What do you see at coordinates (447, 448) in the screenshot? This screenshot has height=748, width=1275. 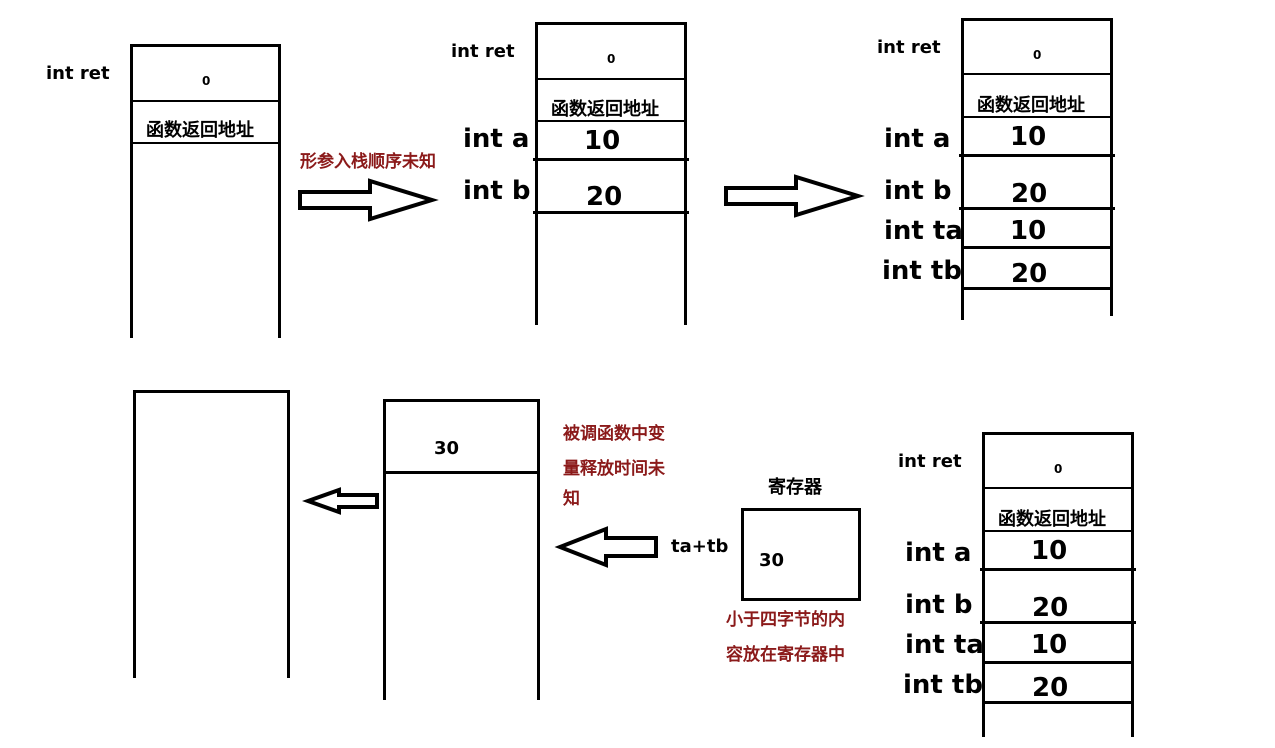 I see `result-value: 30` at bounding box center [447, 448].